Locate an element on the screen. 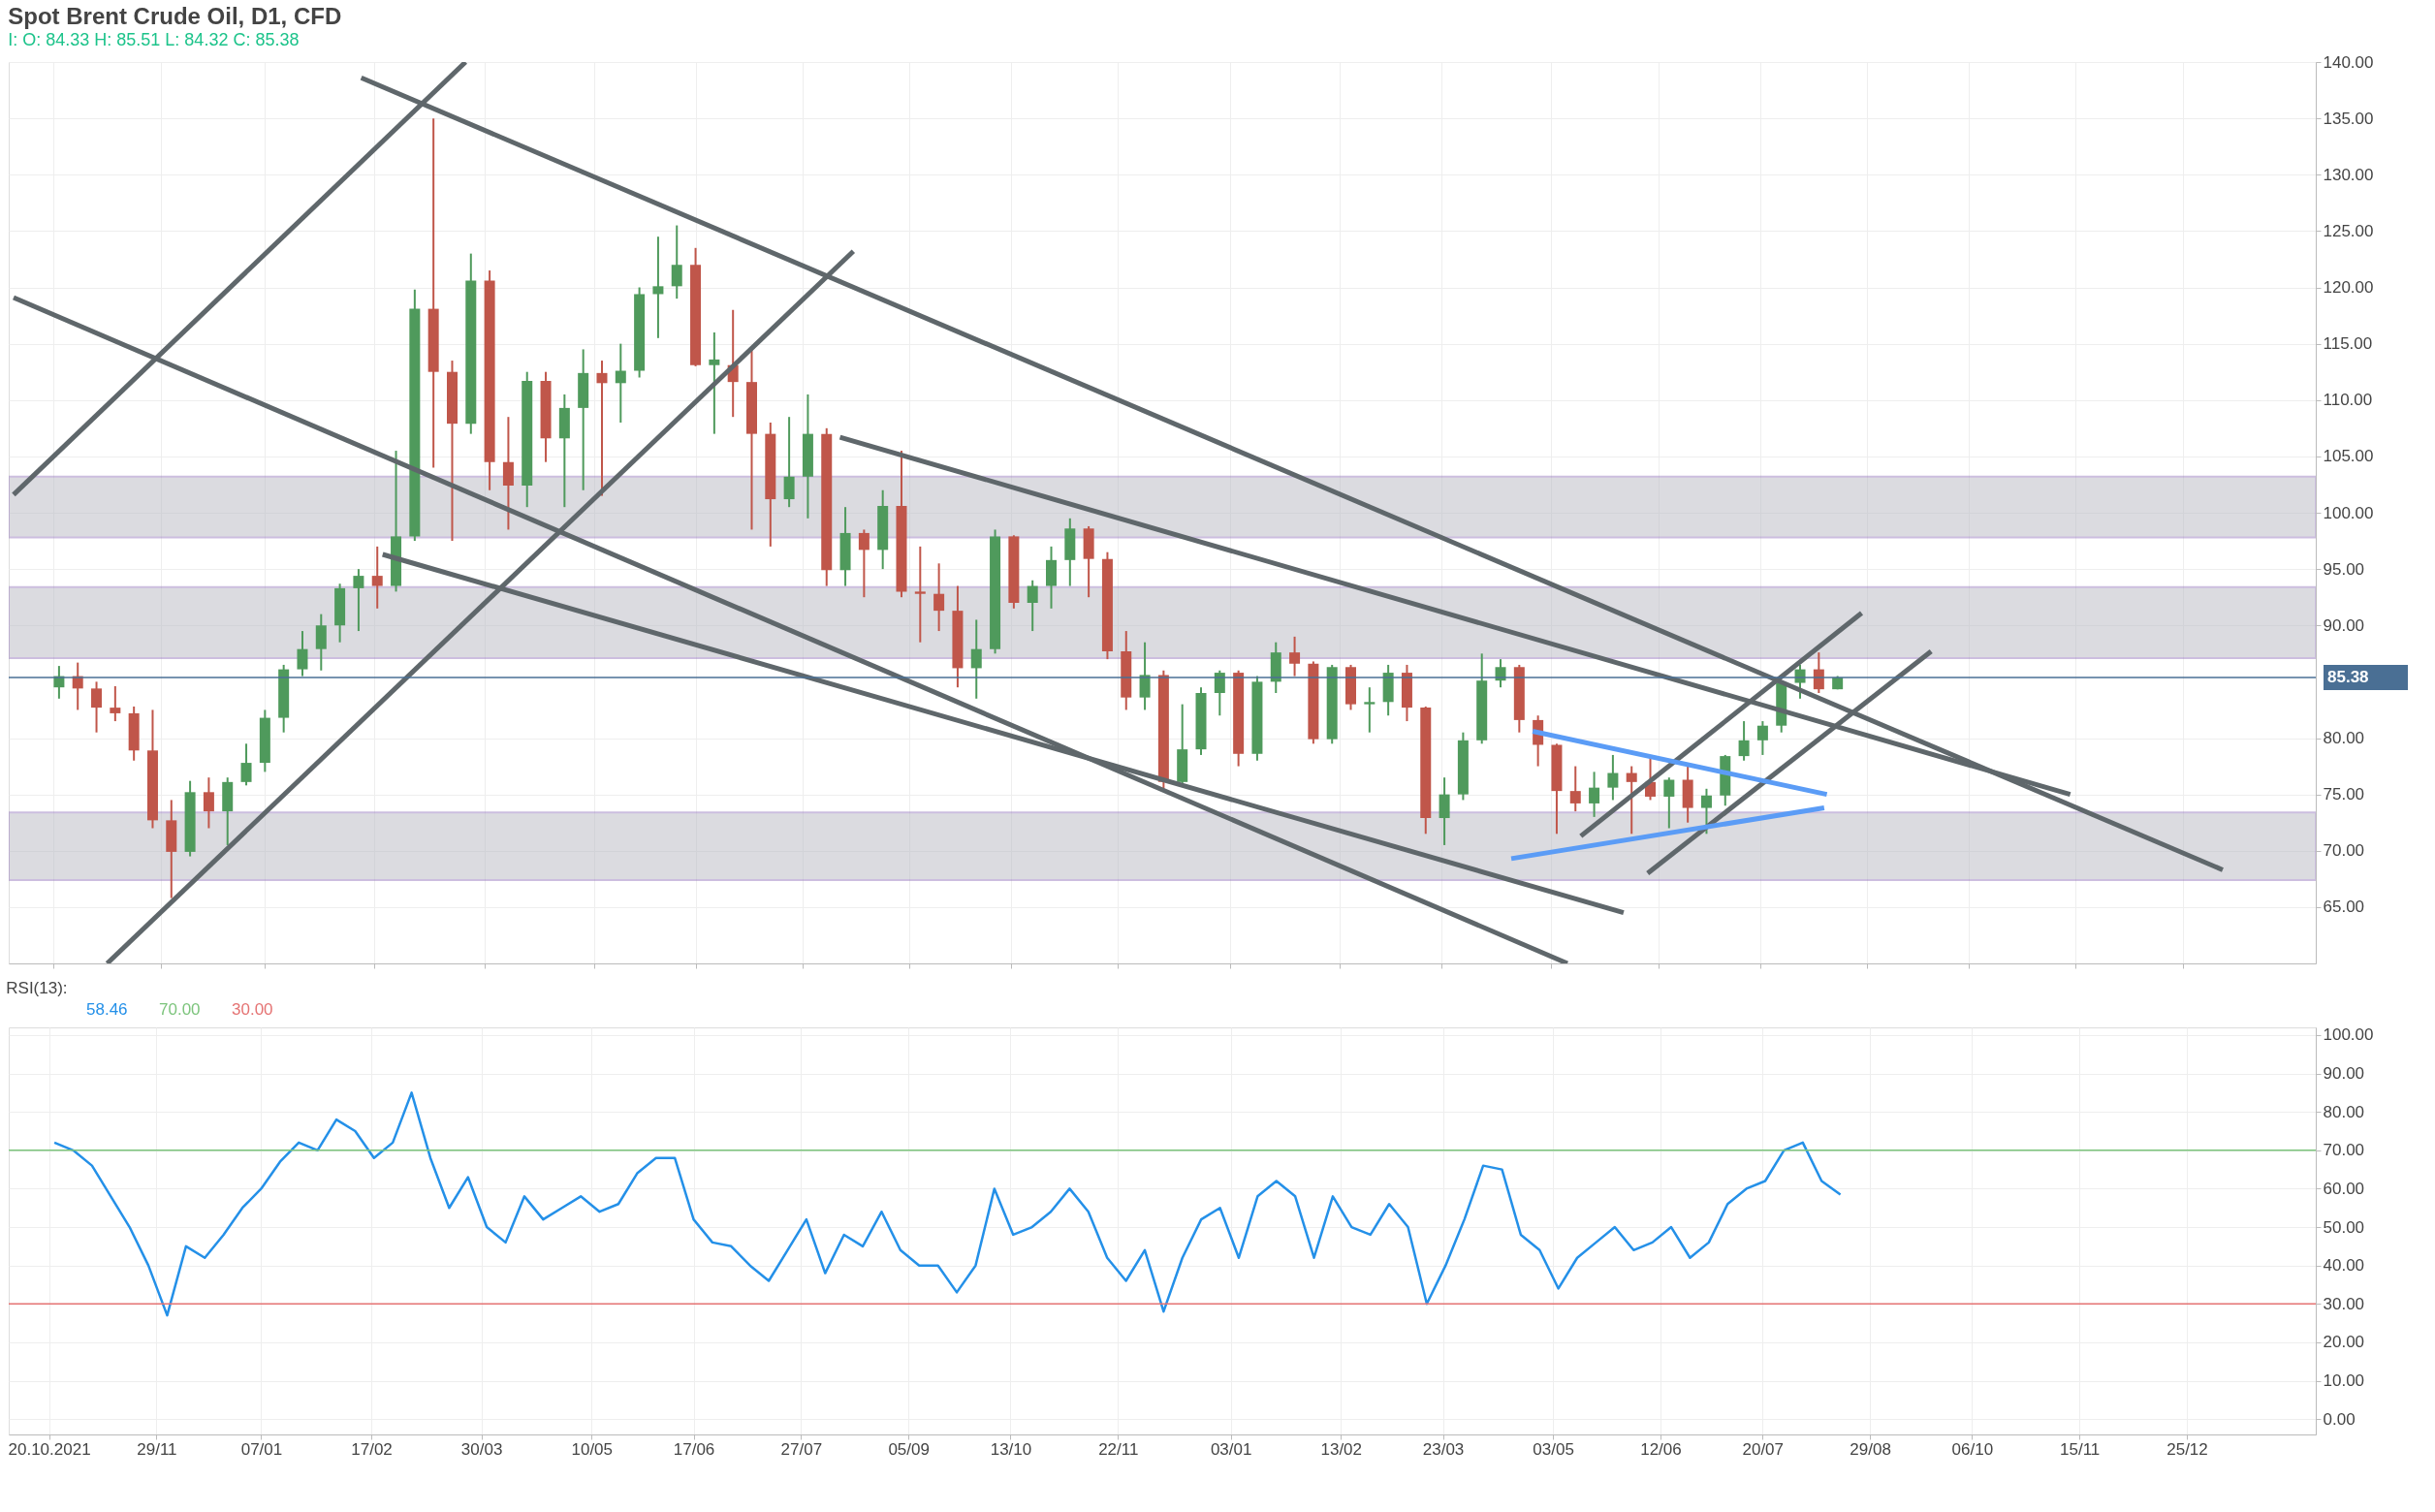 Image resolution: width=2435 pixels, height=1512 pixels. x-tick-label: 25/12 is located at coordinates (2187, 1449).